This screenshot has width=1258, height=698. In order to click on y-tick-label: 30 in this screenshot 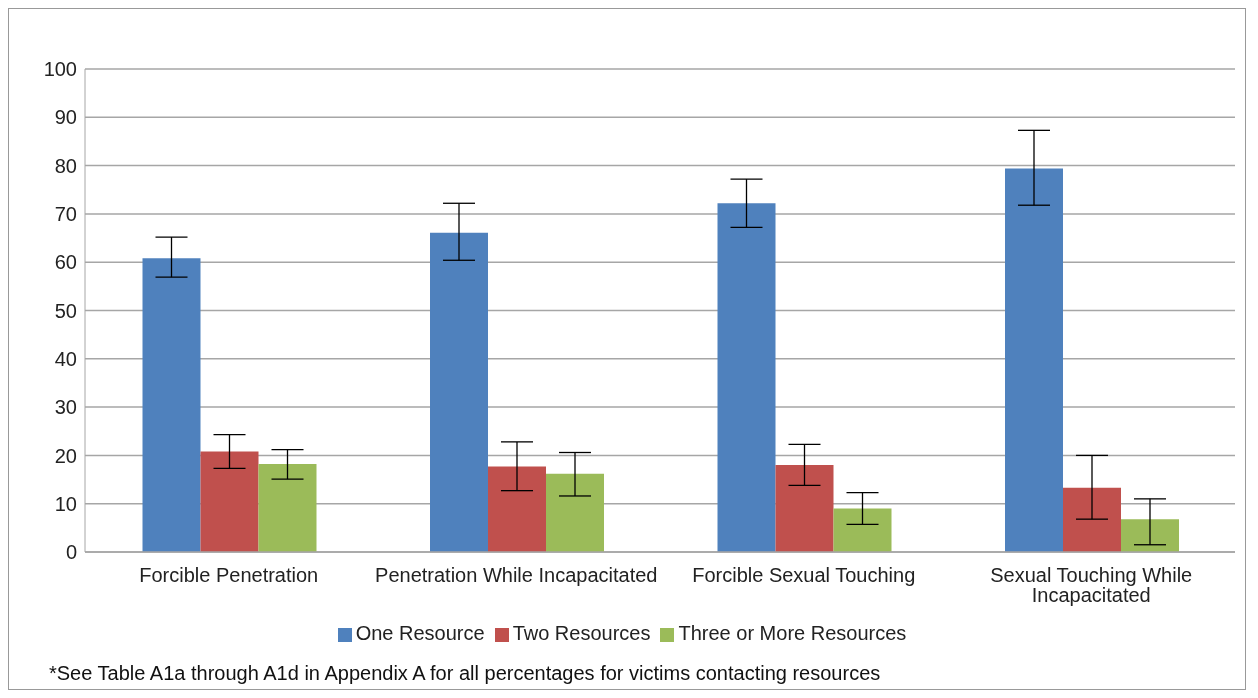, I will do `click(65, 407)`.